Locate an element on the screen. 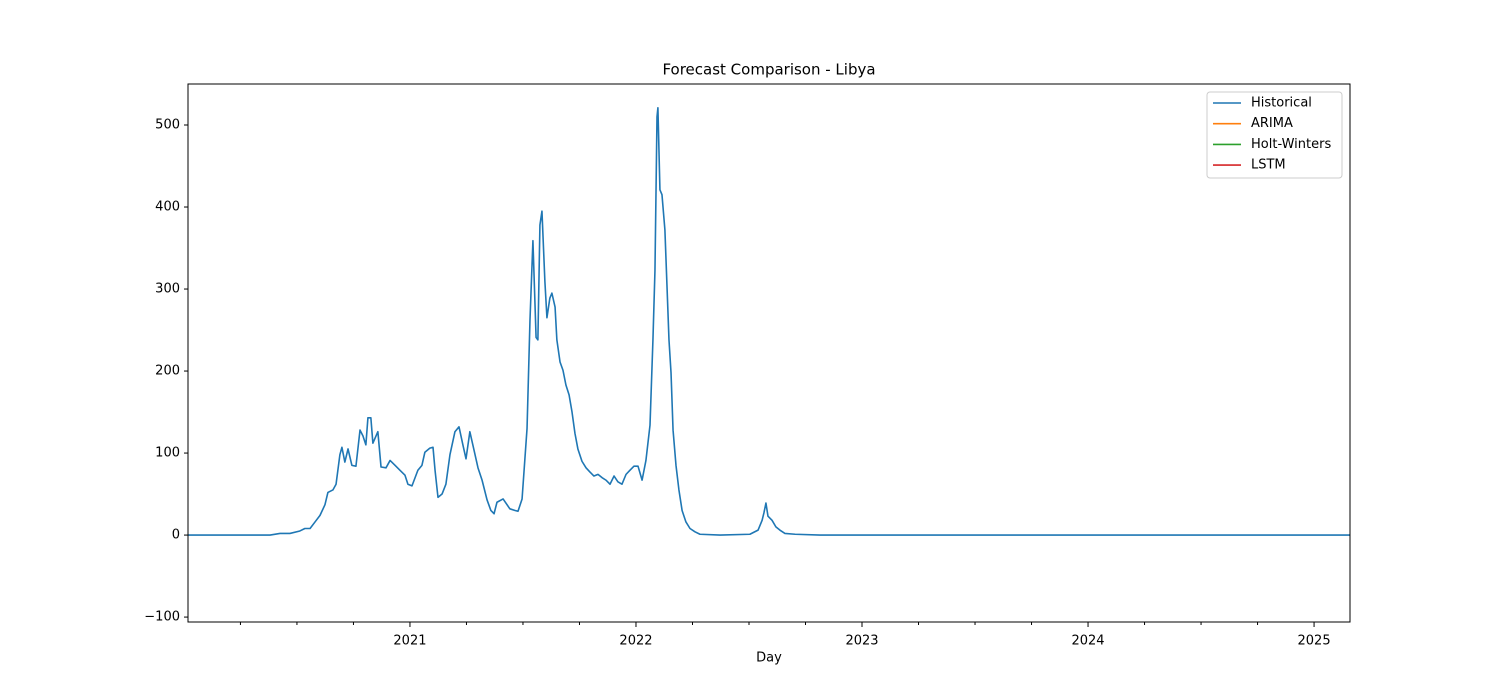  y-tick-label: 500 is located at coordinates (167, 125).